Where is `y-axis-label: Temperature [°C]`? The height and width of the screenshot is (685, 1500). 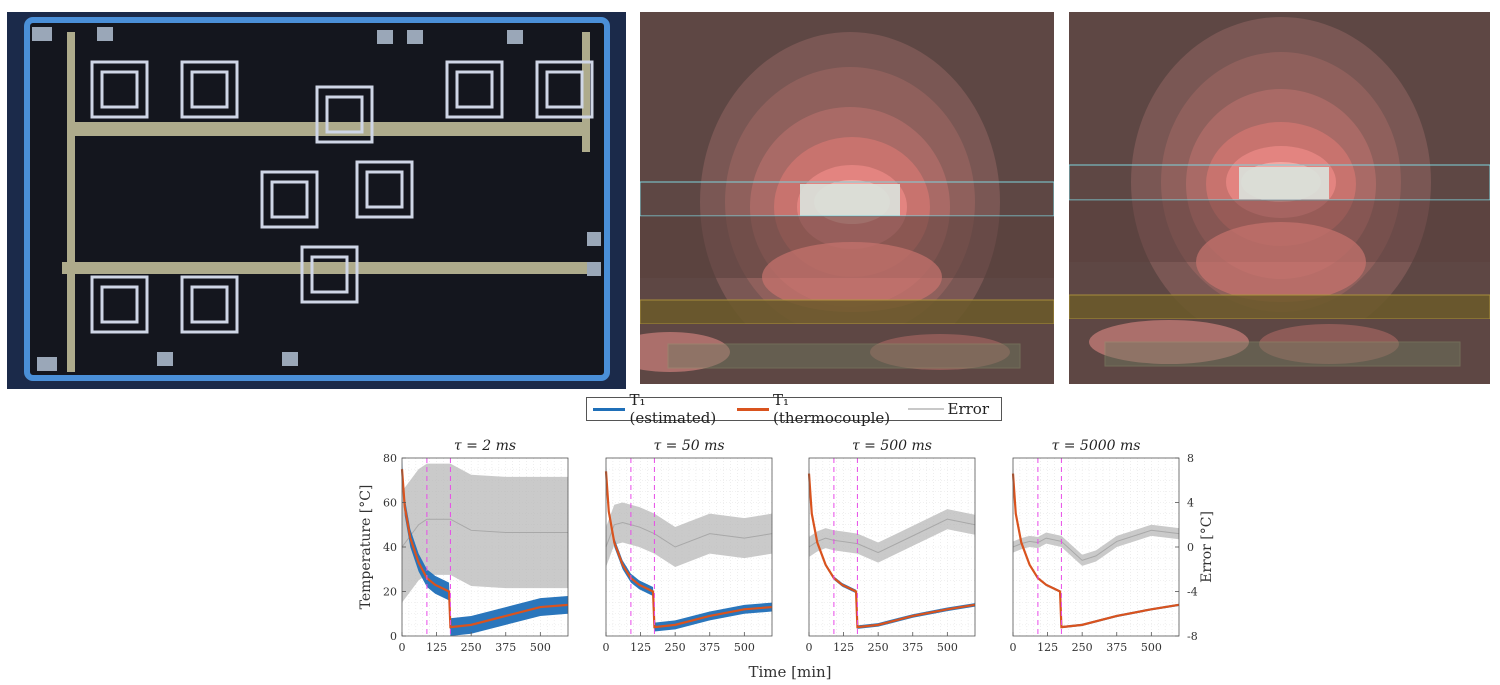
y-axis-label: Temperature [°C] is located at coordinates (366, 547).